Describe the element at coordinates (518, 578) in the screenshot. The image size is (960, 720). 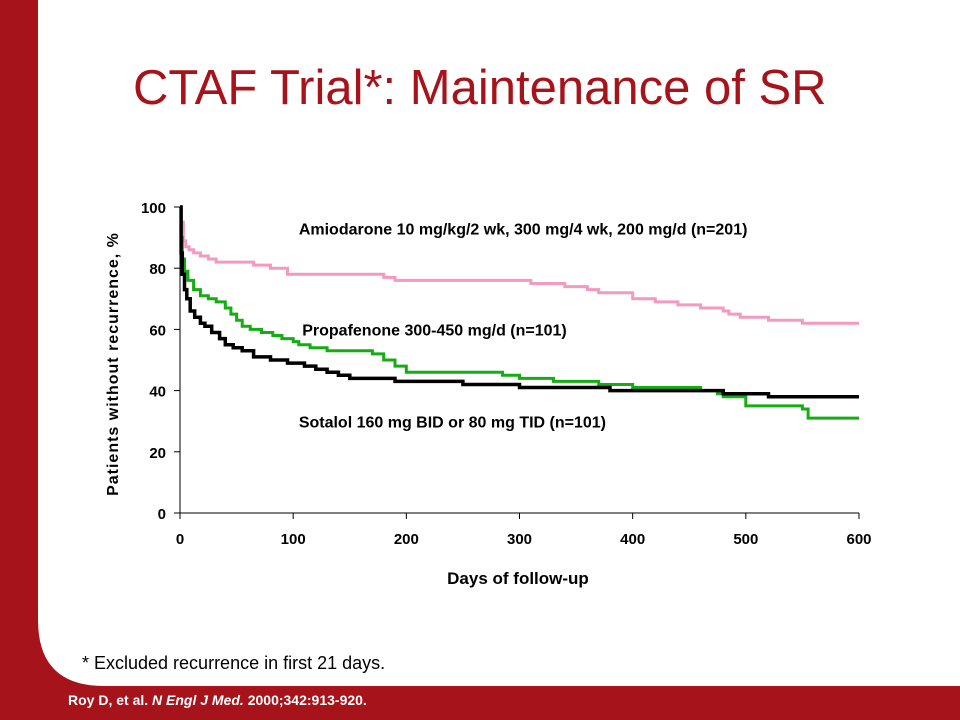
I see `x-axis-label: Days of follow-up` at that location.